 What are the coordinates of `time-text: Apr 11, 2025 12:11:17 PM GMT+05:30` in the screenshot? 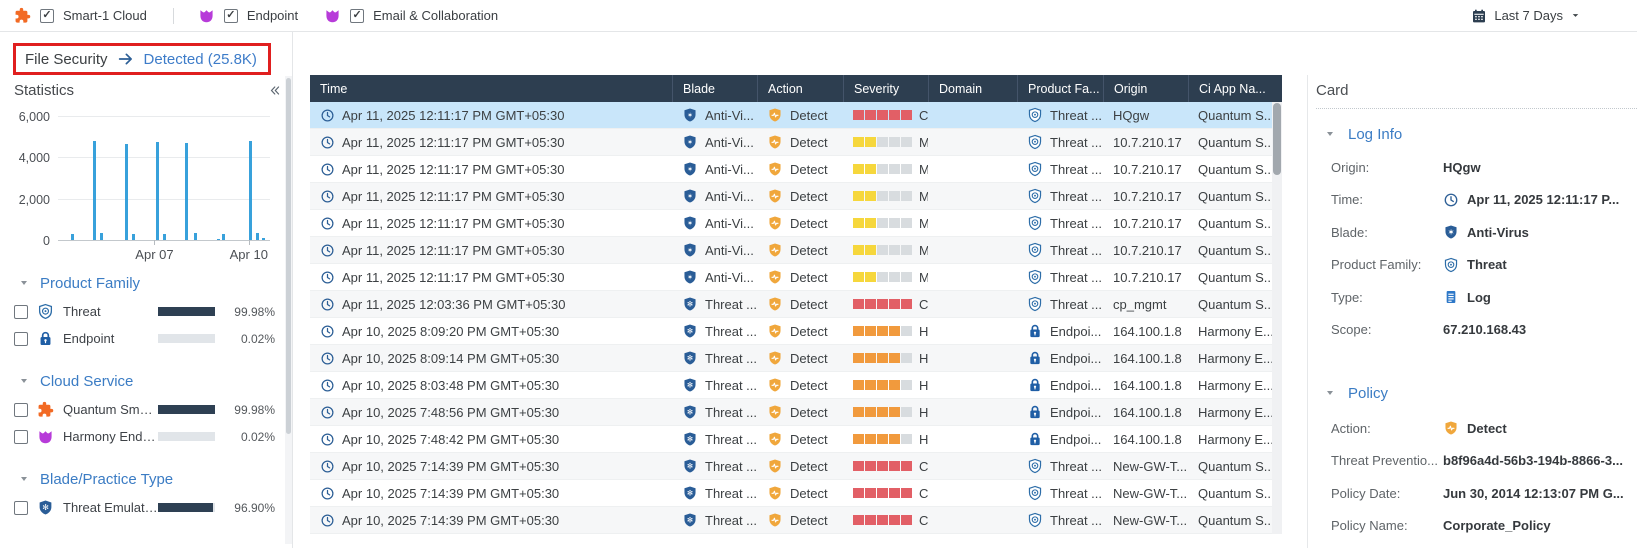 It's located at (453, 196).